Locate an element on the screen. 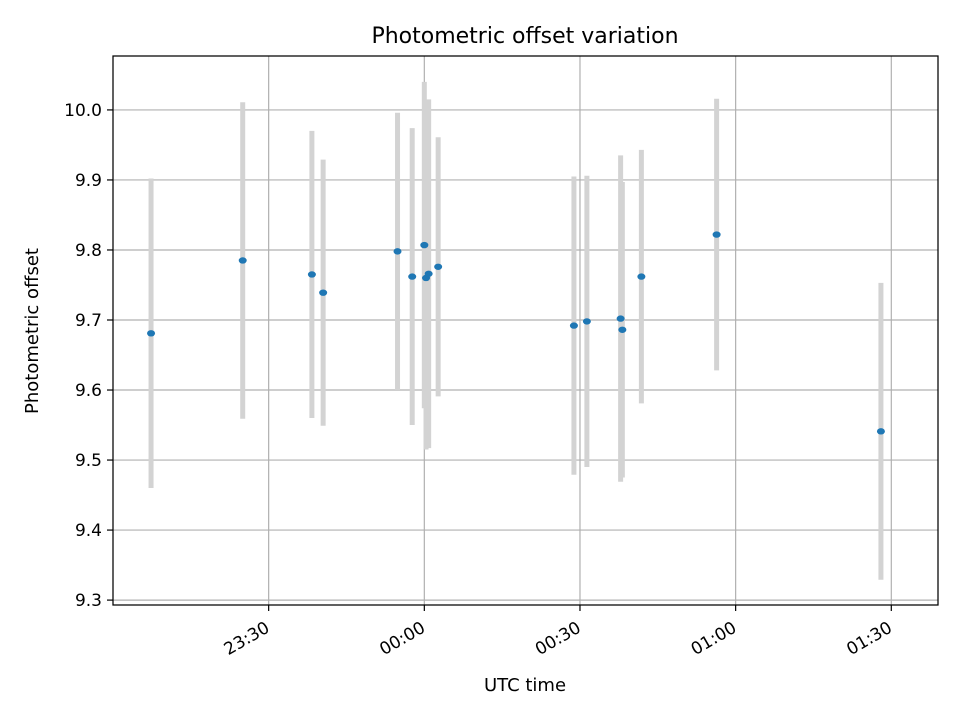 The height and width of the screenshot is (720, 960). chart-title: Photometric offset variation is located at coordinates (524, 36).